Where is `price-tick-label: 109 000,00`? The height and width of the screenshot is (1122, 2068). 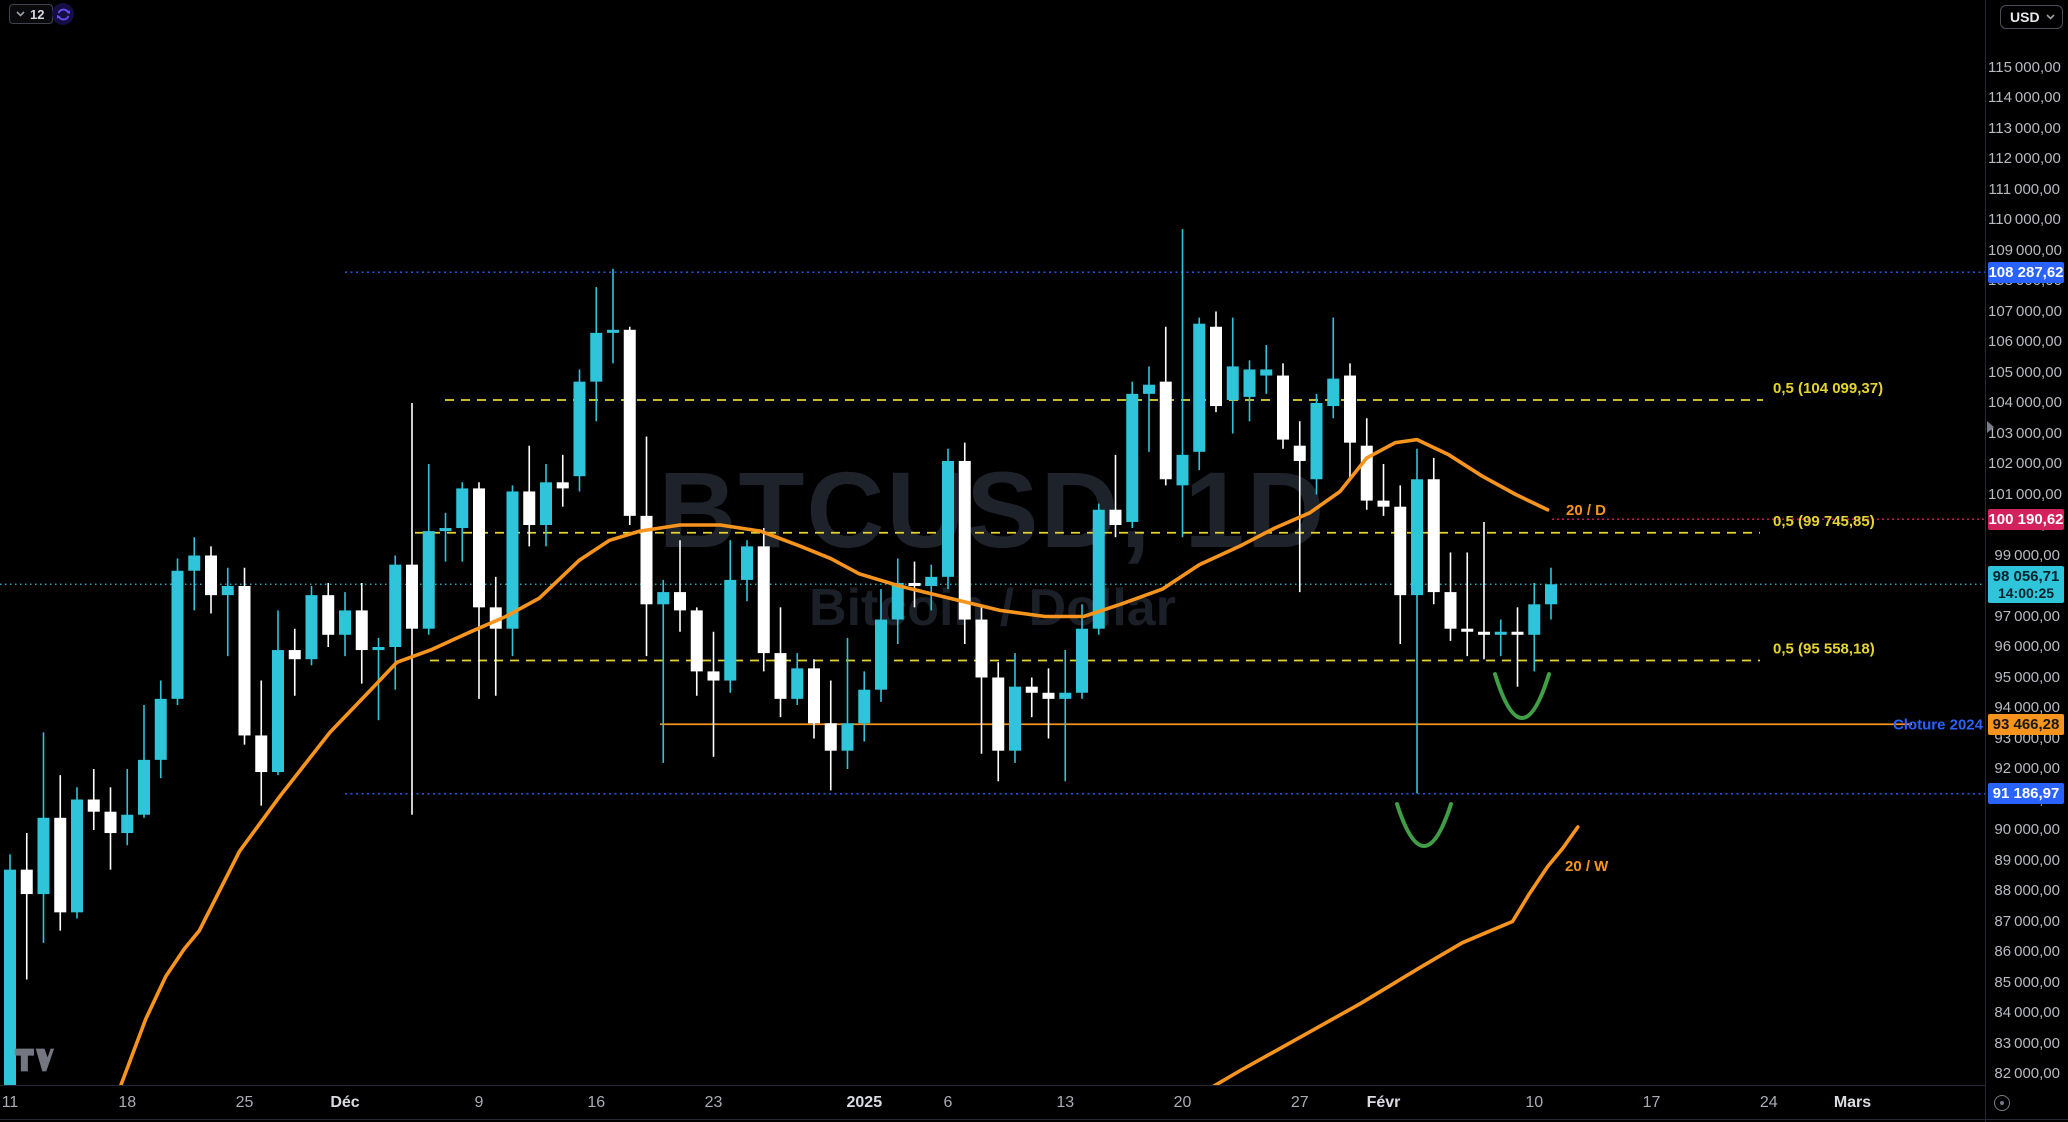 price-tick-label: 109 000,00 is located at coordinates (2025, 250).